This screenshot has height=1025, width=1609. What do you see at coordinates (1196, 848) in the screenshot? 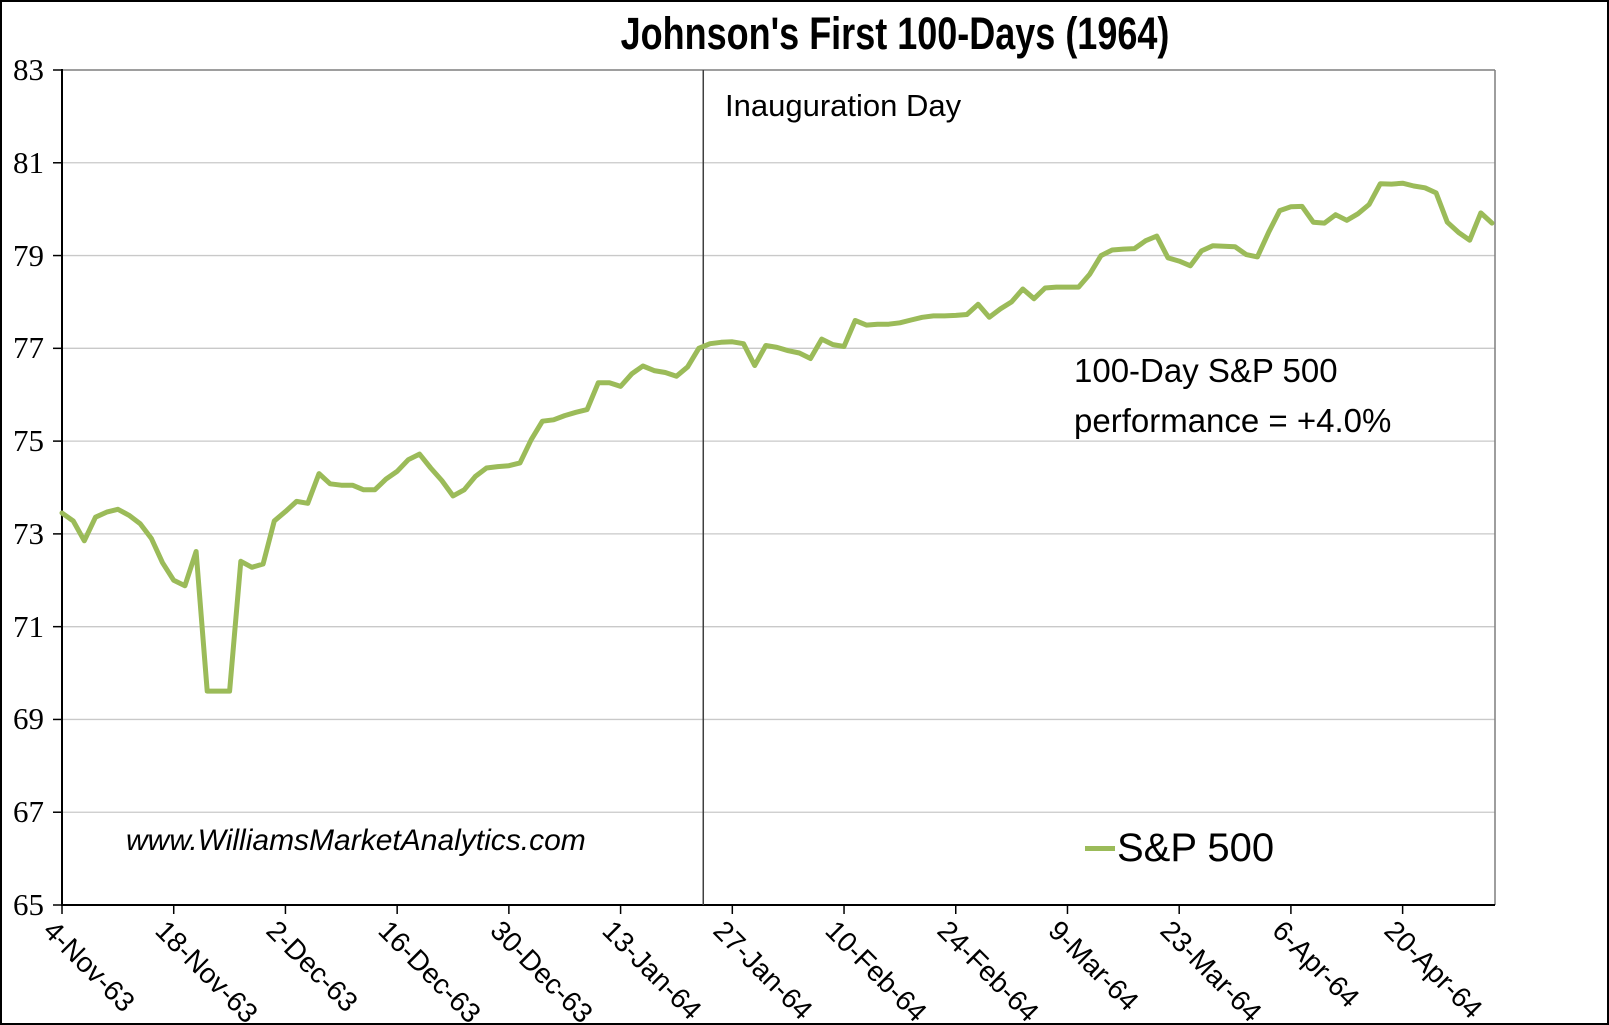
I see `legend-label: S&P 500` at bounding box center [1196, 848].